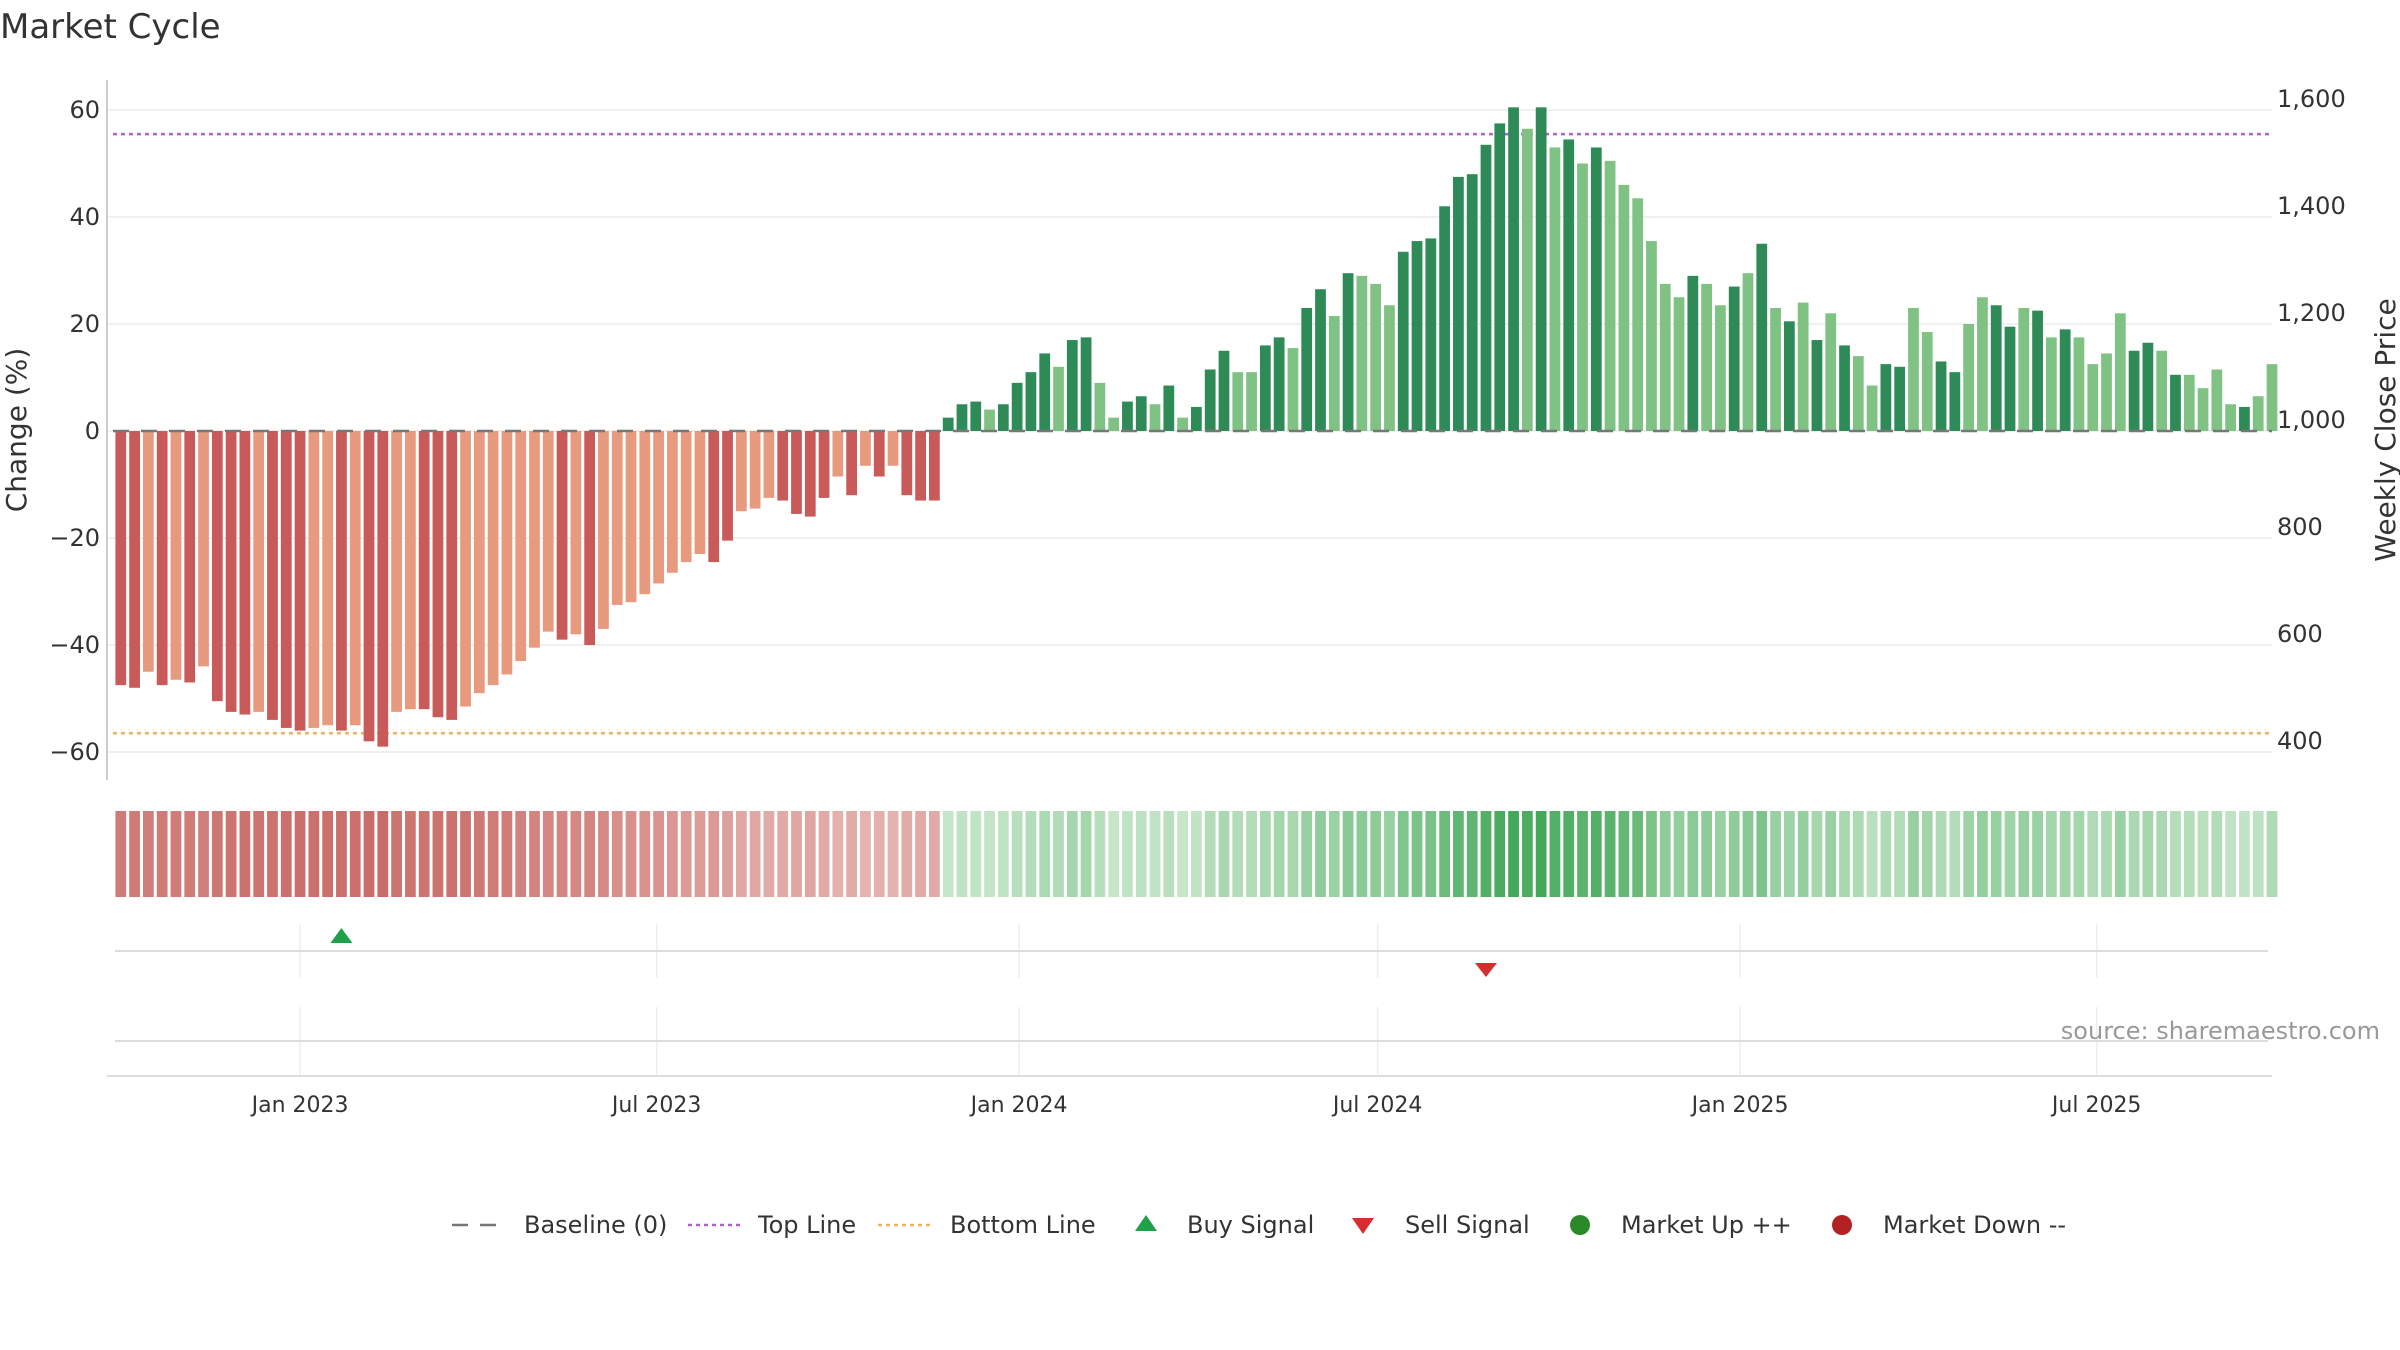 This screenshot has height=1350, width=2400. I want to click on x-tick-label: Jul 2023, so click(656, 1105).